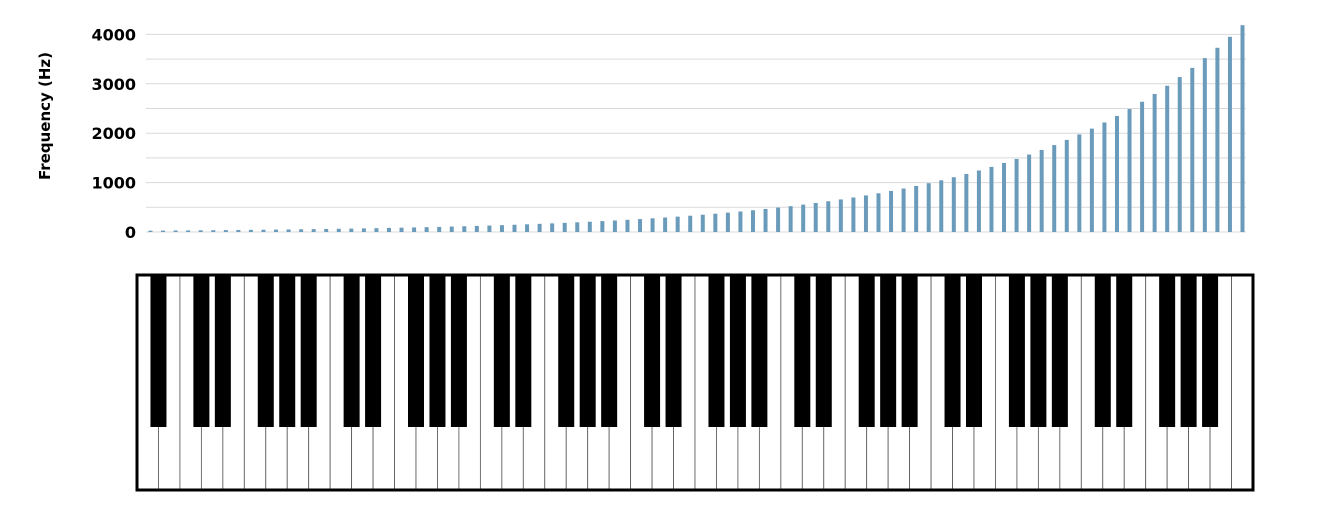 The image size is (1320, 520). What do you see at coordinates (113, 34) in the screenshot?
I see `y-tick-label: 4000` at bounding box center [113, 34].